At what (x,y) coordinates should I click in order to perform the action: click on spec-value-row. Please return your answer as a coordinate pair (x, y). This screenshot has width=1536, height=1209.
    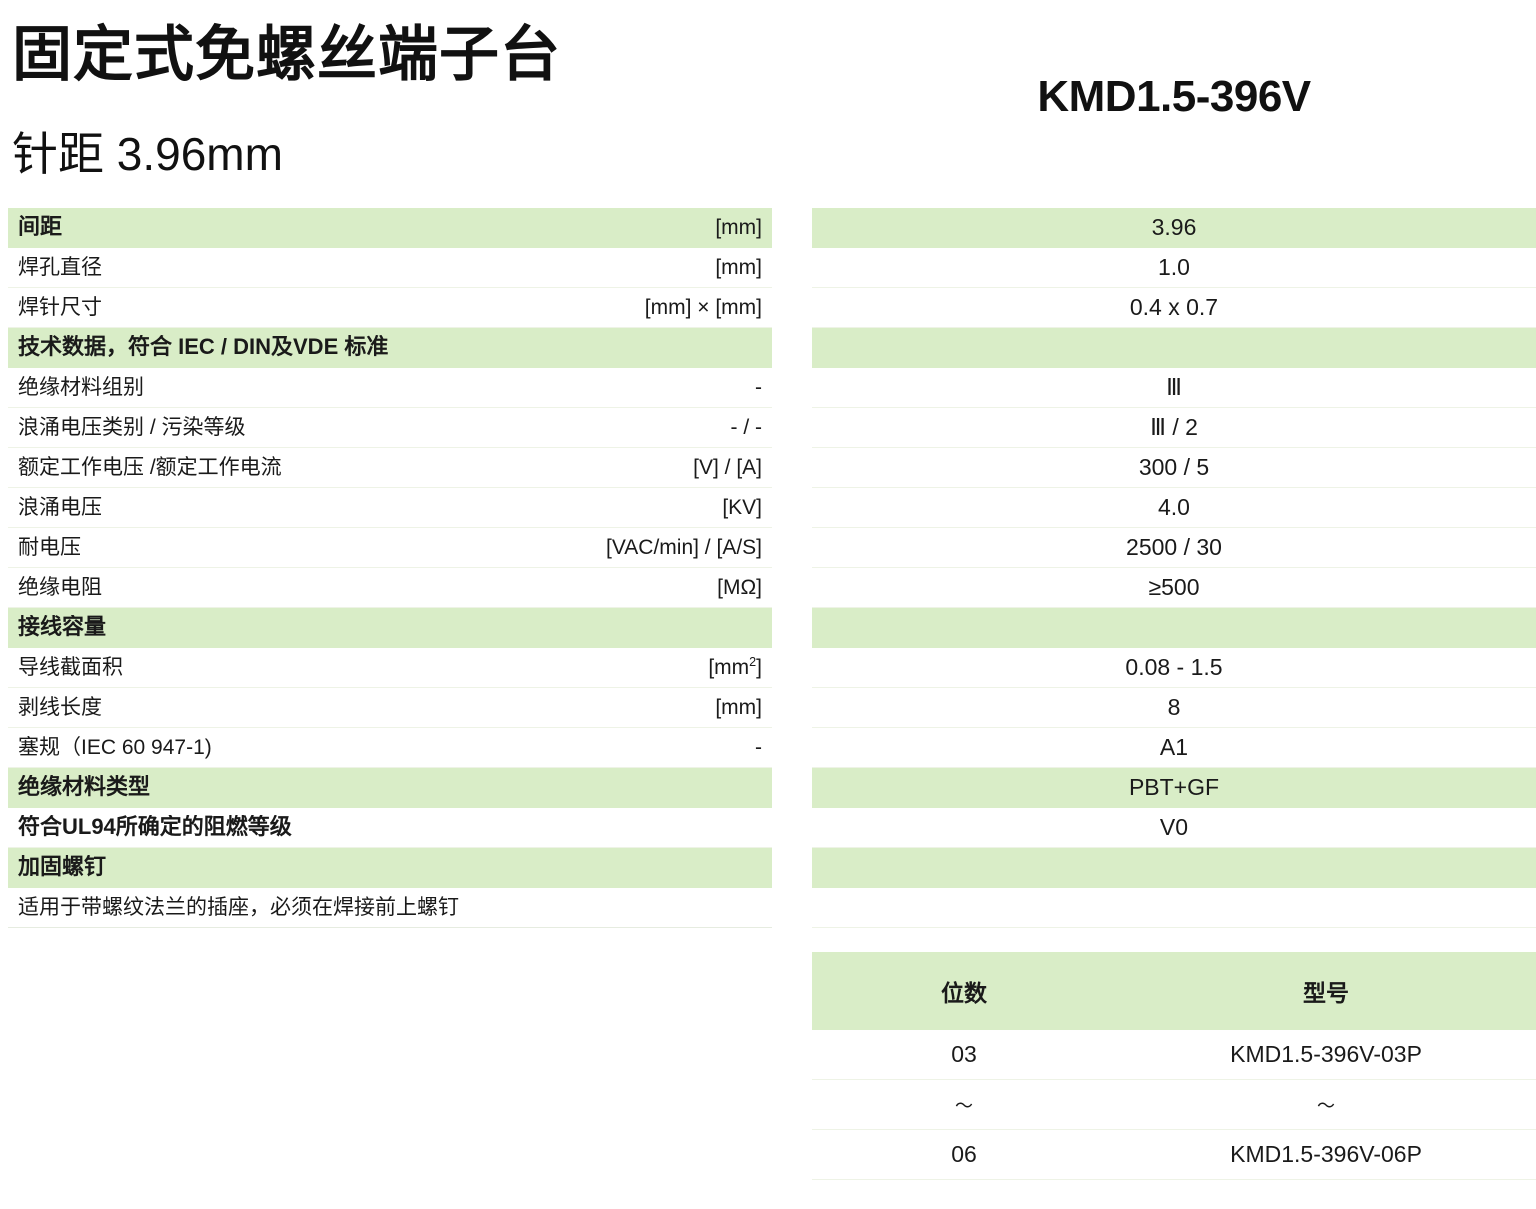
    Looking at the image, I should click on (1174, 908).